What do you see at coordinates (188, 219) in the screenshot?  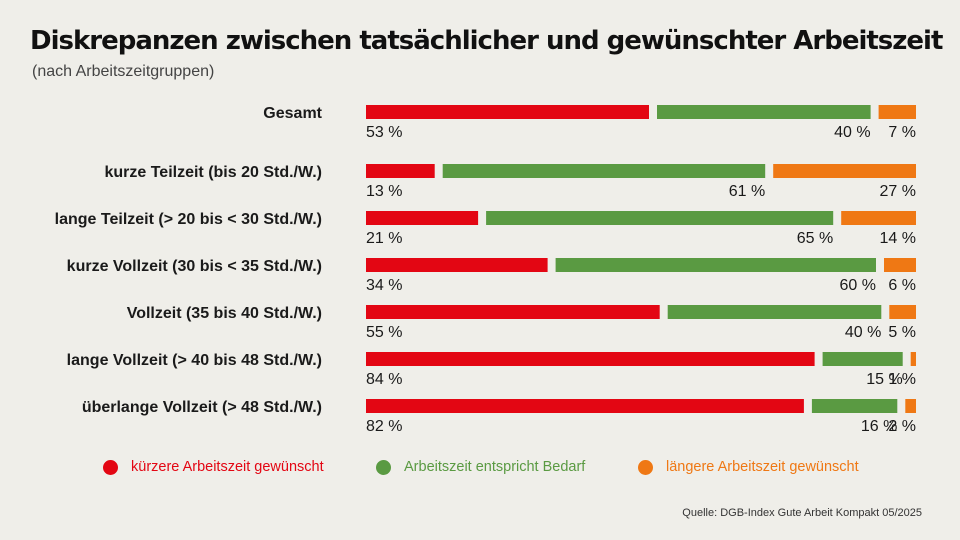 I see `category-label: lange Teilzeit (> 20 bis < 30 Std./W.)` at bounding box center [188, 219].